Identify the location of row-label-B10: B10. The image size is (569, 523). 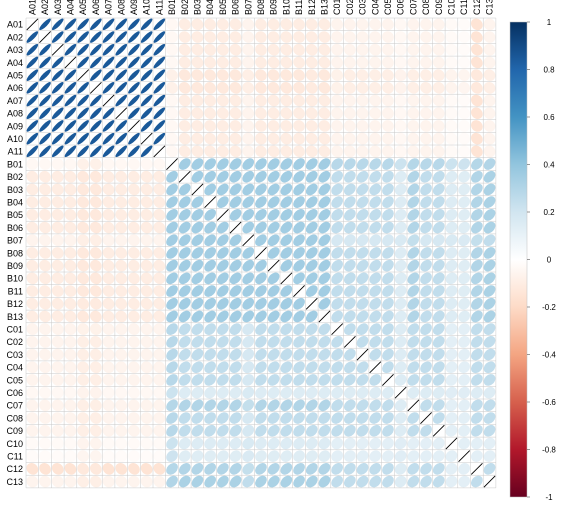
(15, 279).